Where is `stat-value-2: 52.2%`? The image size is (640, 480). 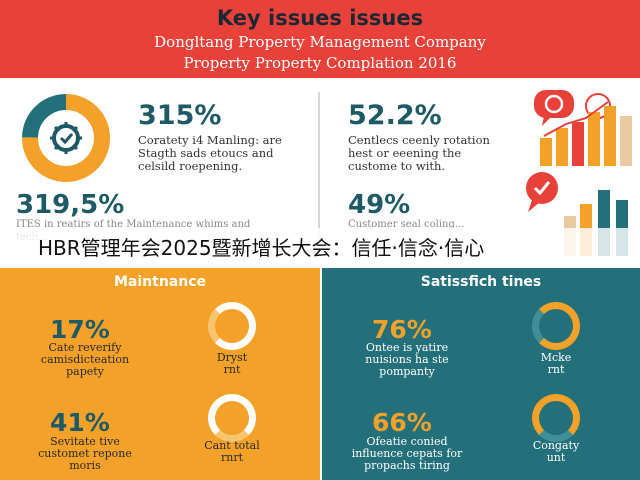
stat-value-2: 52.2% is located at coordinates (395, 115).